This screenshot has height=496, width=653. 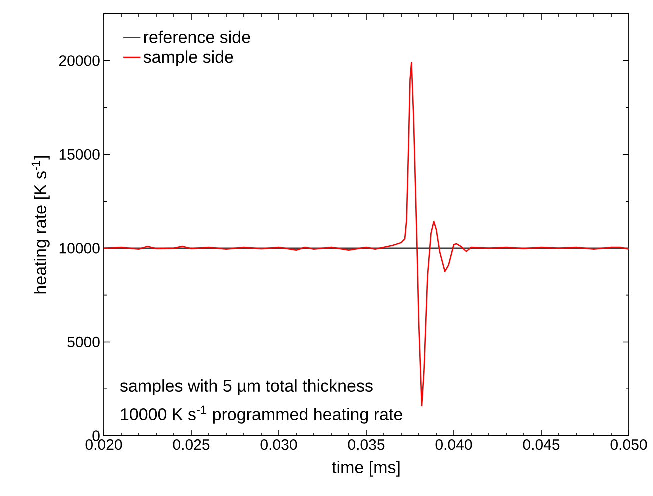 I want to click on x-tick-label: 0.045, so click(x=541, y=445).